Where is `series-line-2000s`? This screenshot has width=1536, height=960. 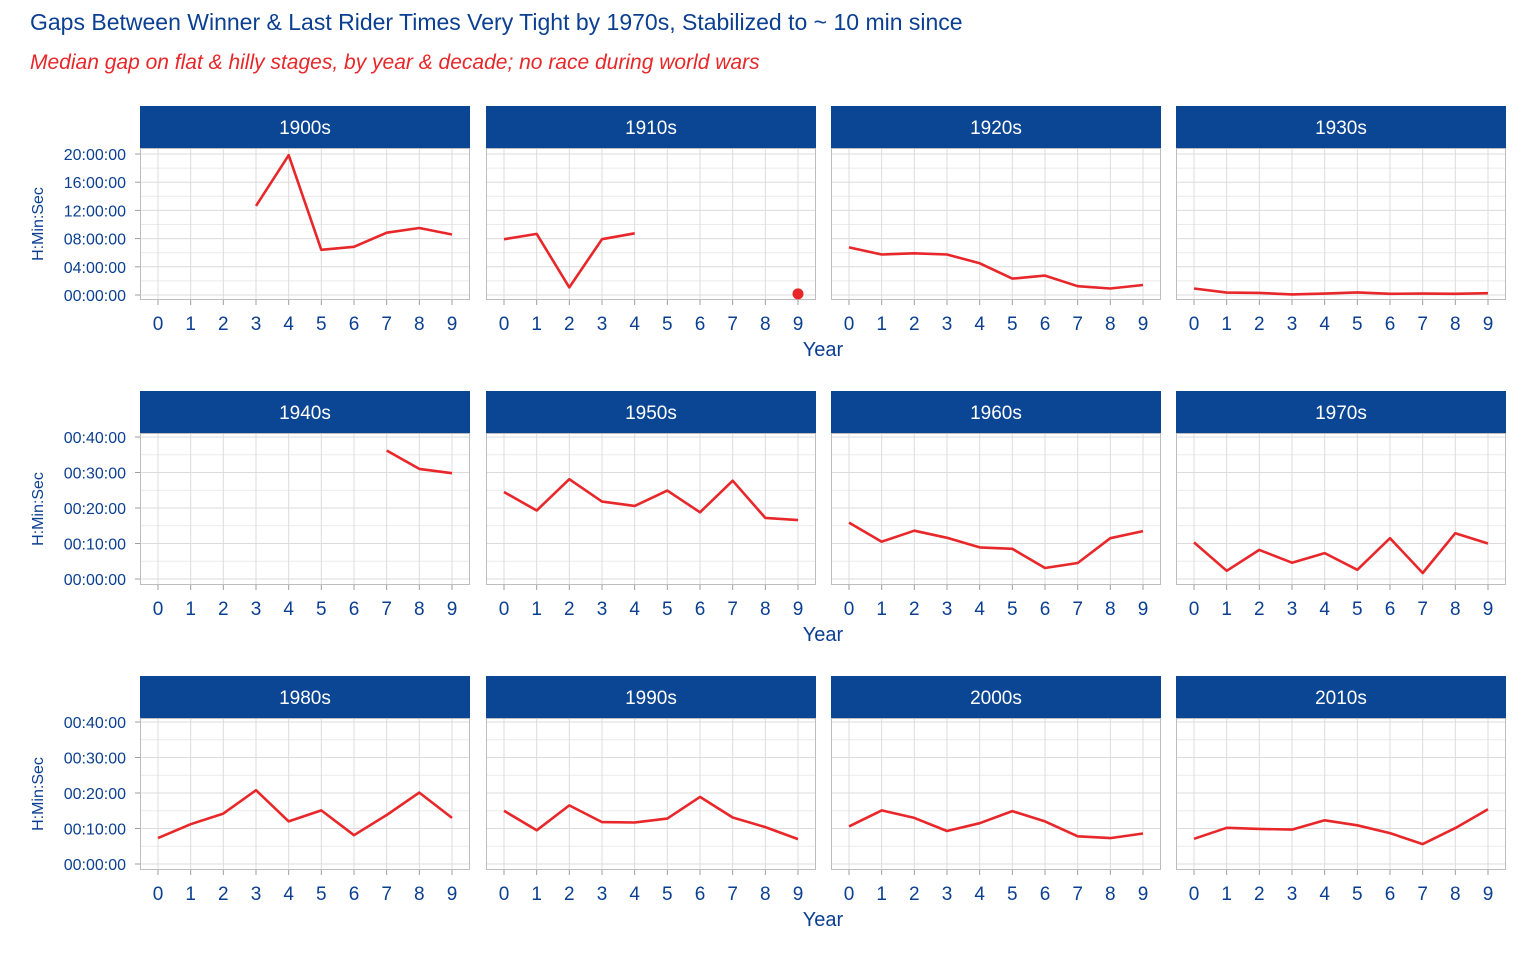 series-line-2000s is located at coordinates (996, 824).